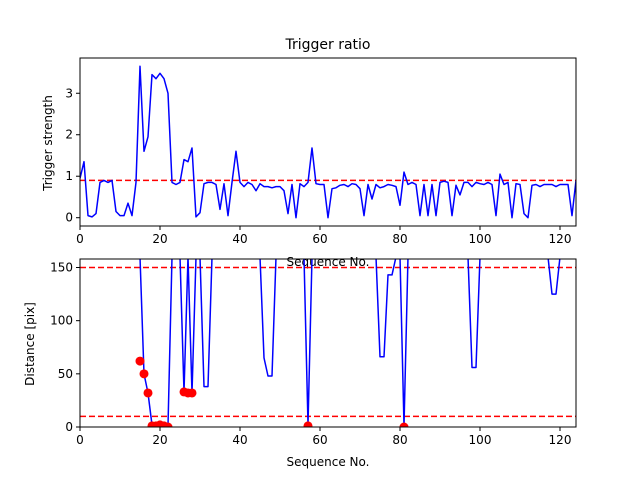 Image resolution: width=640 pixels, height=480 pixels. Describe the element at coordinates (61, 321) in the screenshot. I see `bottom-y-tick-label: 100` at that location.